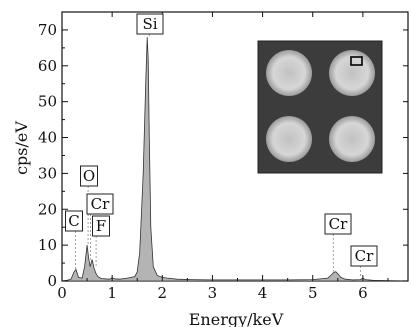  Describe the element at coordinates (363, 293) in the screenshot. I see `x-tick-label: 6` at that location.